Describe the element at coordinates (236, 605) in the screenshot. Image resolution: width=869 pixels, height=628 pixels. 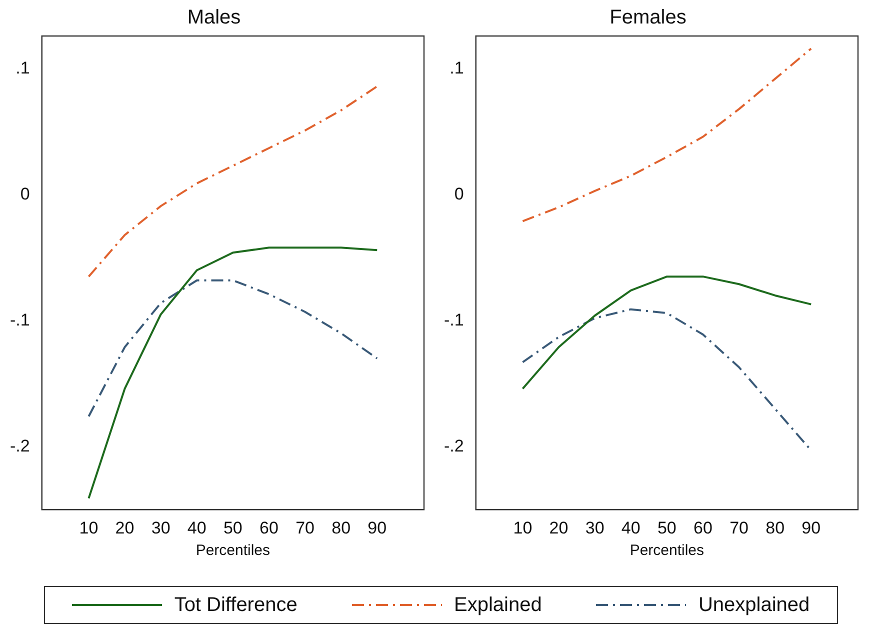
I see `legend-label: Tot Difference` at that location.